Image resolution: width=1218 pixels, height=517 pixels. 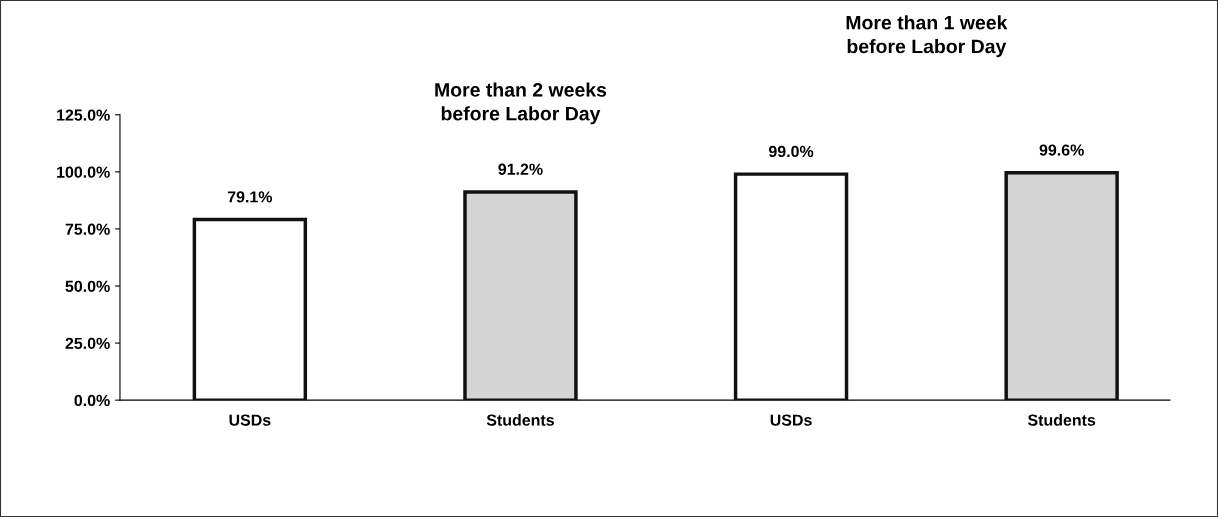 I want to click on y-tick-label: 50.0%, so click(x=87, y=286).